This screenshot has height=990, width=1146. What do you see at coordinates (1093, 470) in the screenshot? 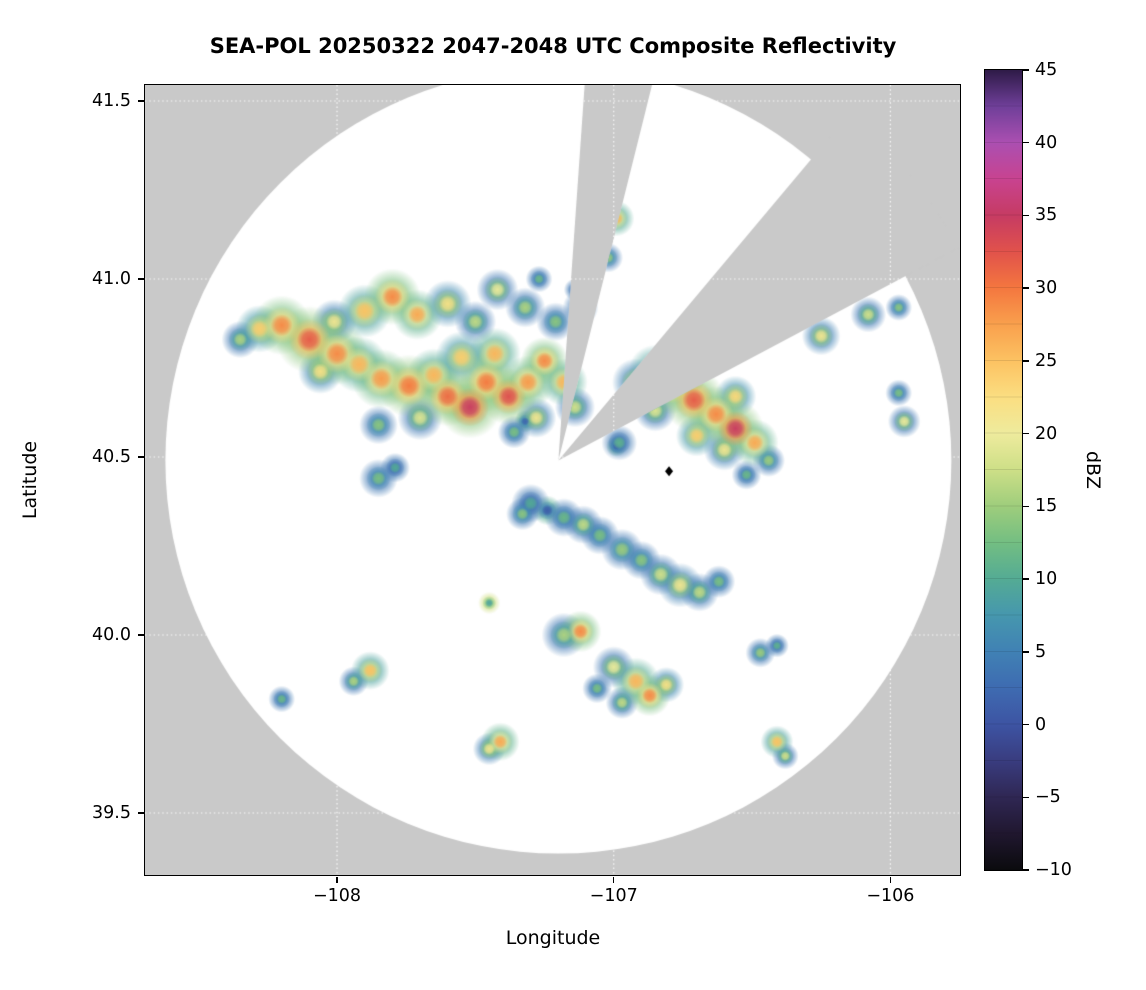
I see `colorbar-label: dBZ` at bounding box center [1093, 470].